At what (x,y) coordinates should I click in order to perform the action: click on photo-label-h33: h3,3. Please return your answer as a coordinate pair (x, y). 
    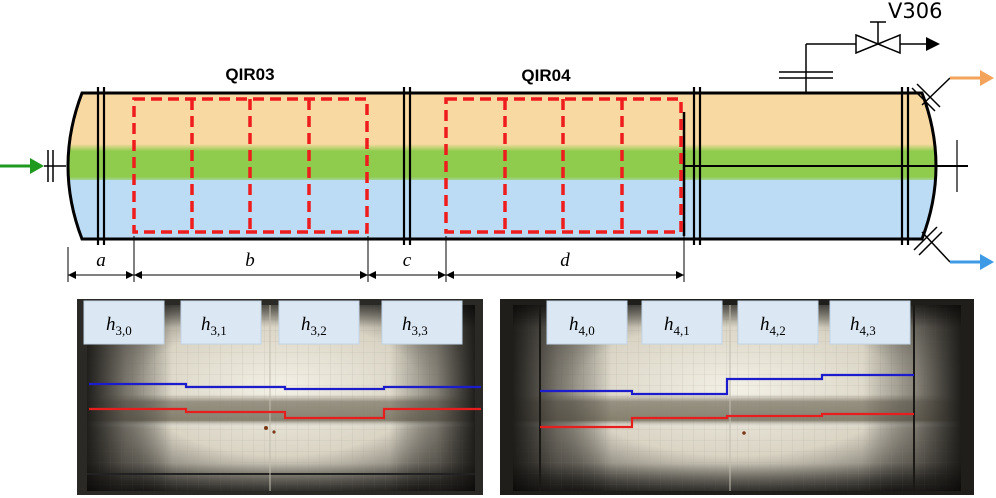
    Looking at the image, I should click on (422, 322).